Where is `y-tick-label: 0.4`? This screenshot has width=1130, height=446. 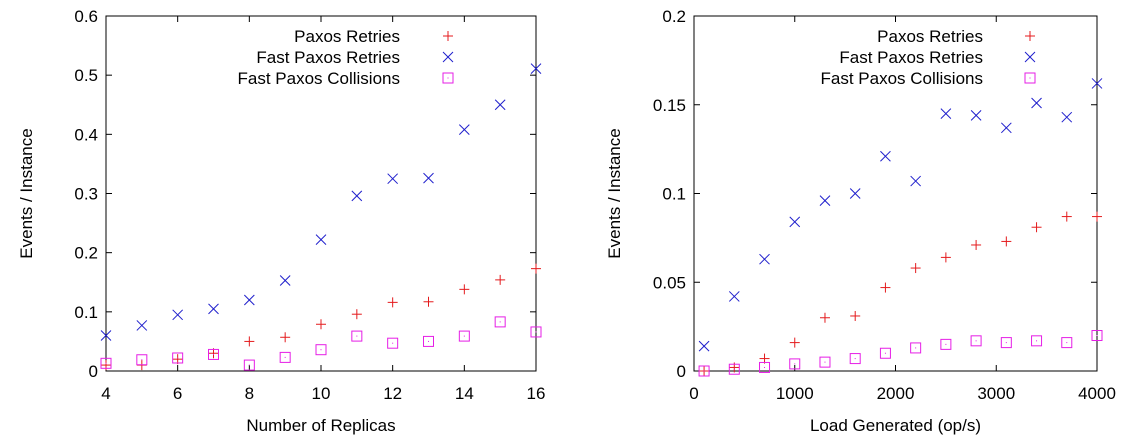
y-tick-label: 0.4 is located at coordinates (86, 134).